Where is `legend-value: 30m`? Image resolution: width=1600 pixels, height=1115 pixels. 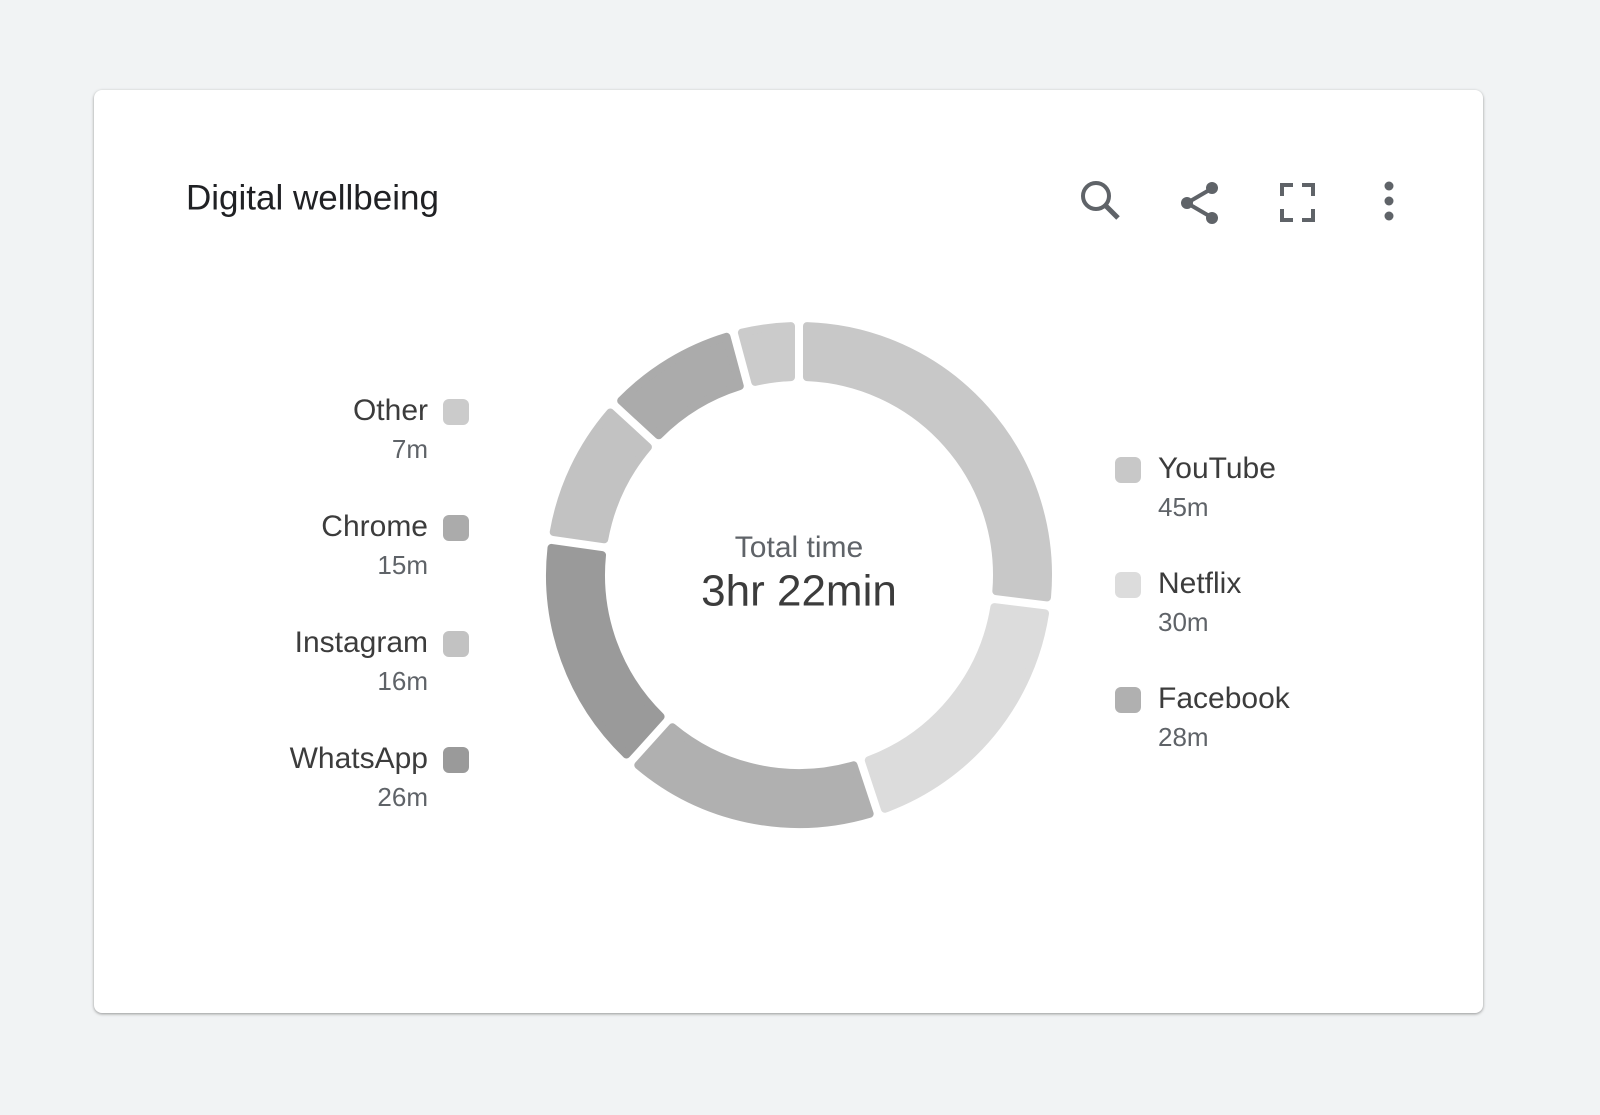
legend-value: 30m is located at coordinates (1183, 622).